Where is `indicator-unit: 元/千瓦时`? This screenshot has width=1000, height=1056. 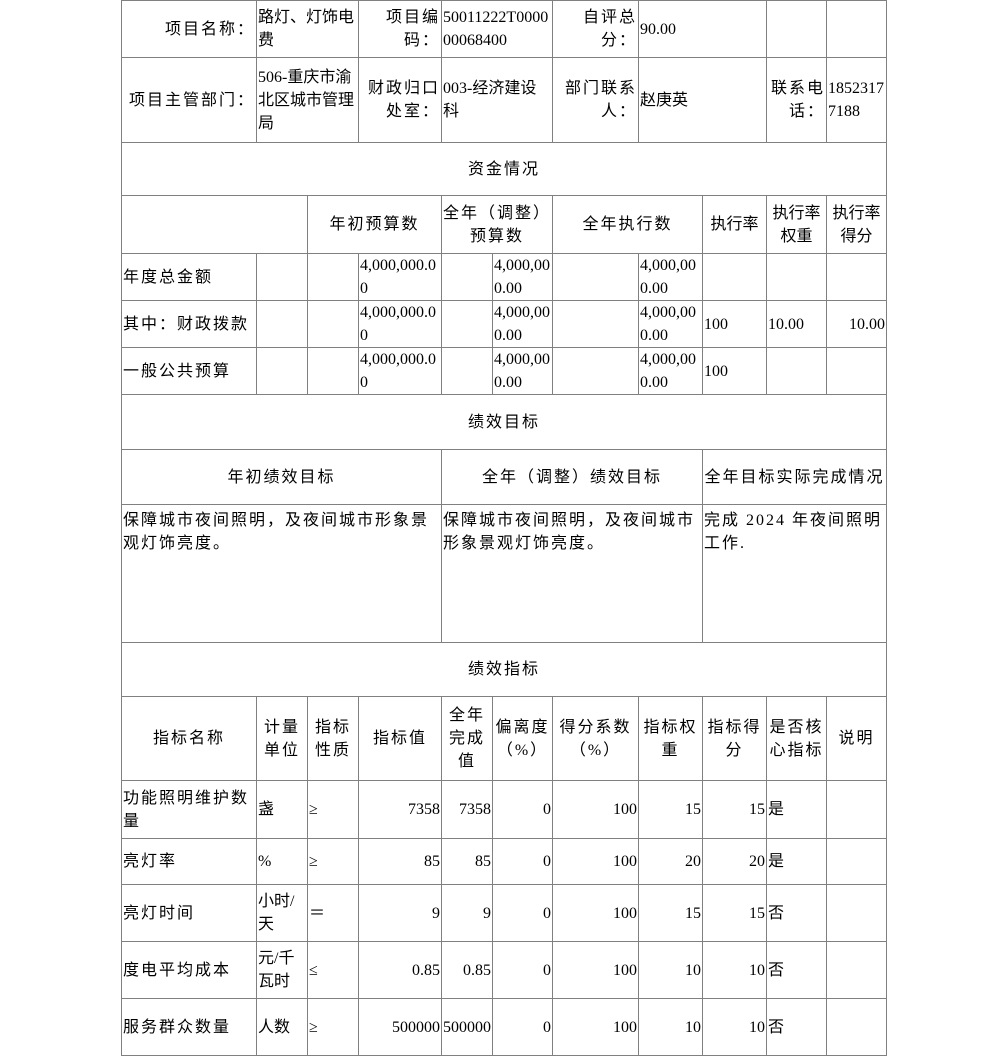
indicator-unit: 元/千瓦时 is located at coordinates (282, 970).